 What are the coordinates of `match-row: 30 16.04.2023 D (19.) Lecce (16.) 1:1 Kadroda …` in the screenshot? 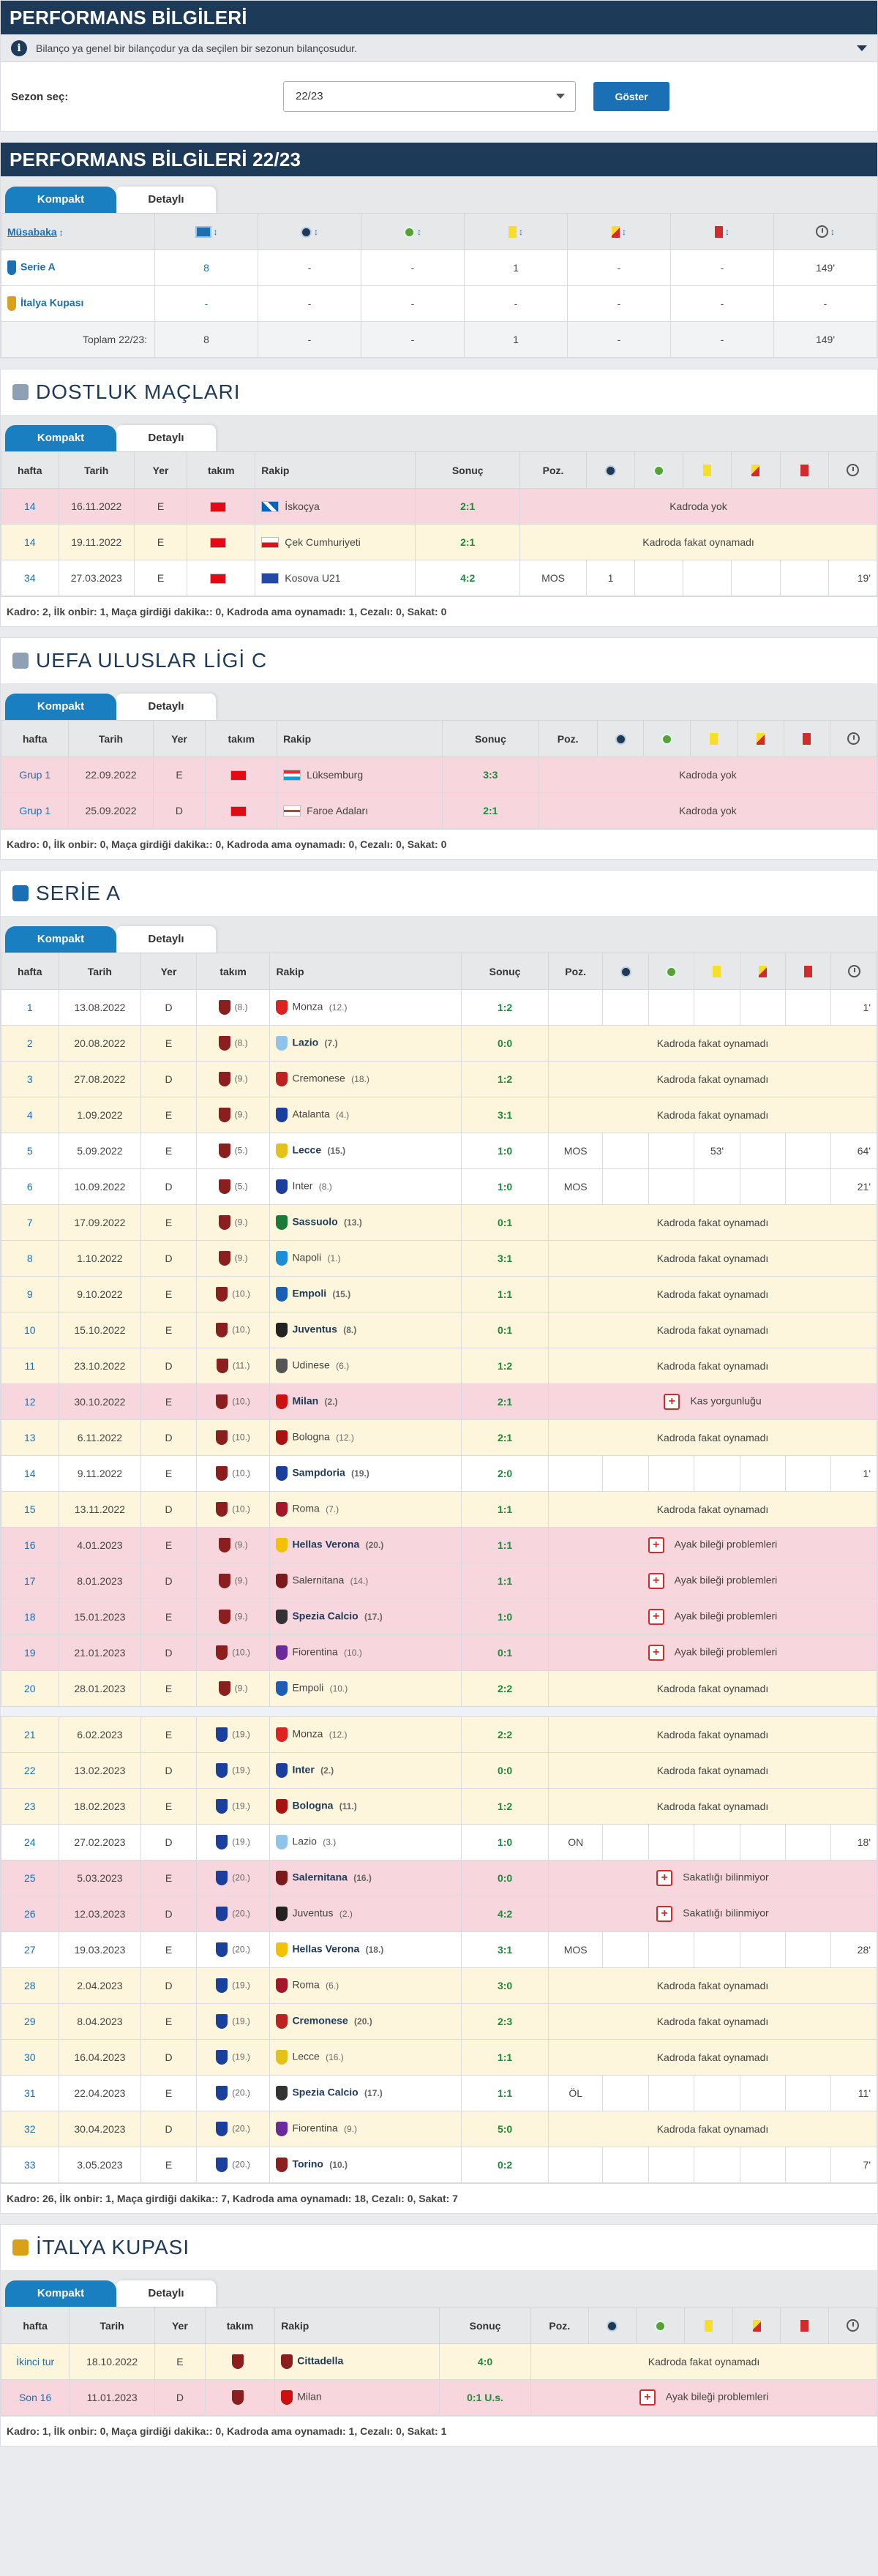 It's located at (439, 2057).